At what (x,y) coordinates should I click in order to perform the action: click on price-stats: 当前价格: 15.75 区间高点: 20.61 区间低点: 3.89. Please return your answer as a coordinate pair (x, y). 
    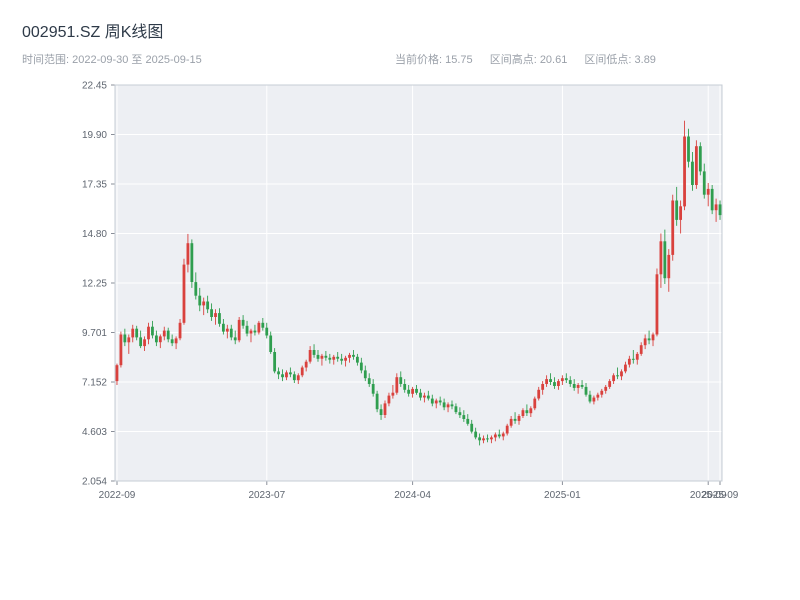
    Looking at the image, I should click on (532, 59).